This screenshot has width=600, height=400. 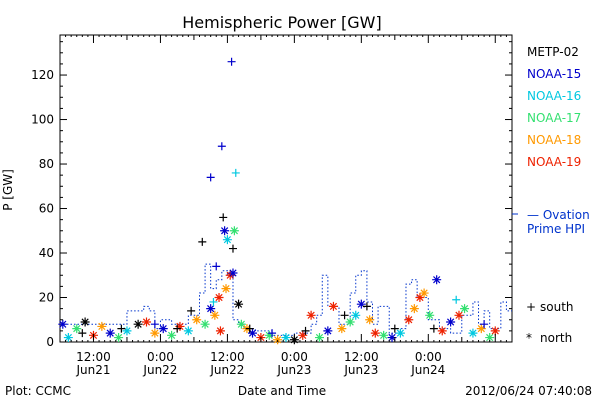 I want to click on y-tick-label: 0, so click(x=50, y=342).